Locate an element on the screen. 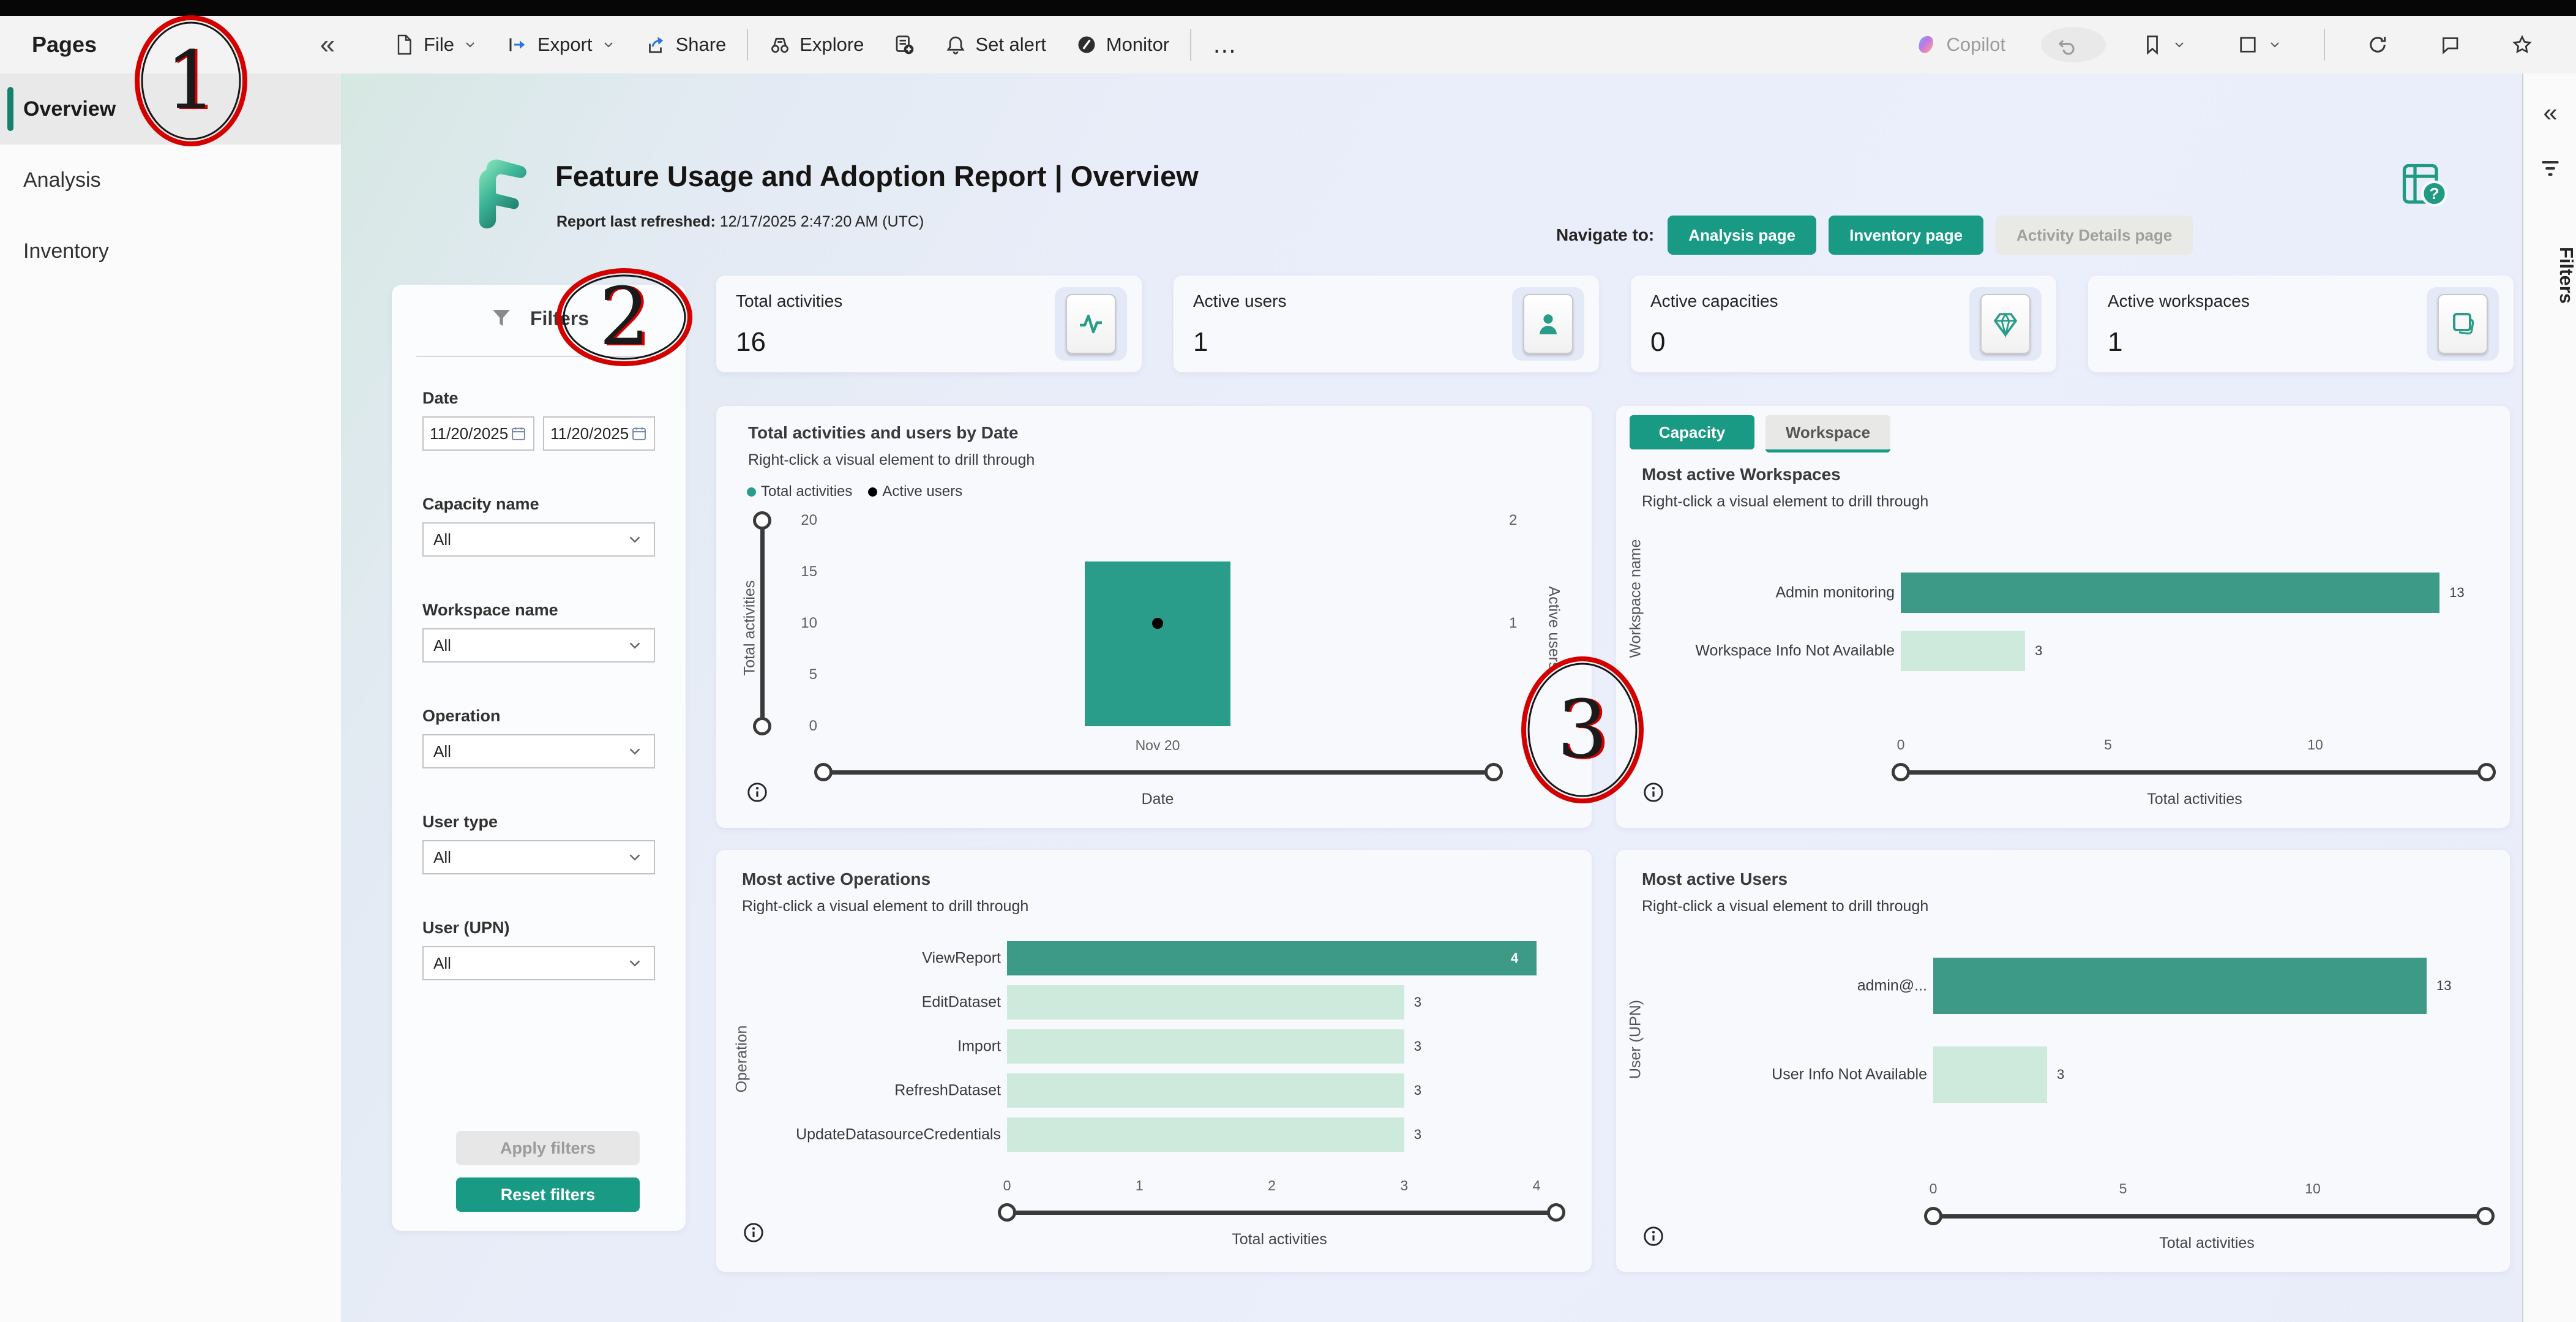 The image size is (2576, 1322). filter-field-operation: Operation All is located at coordinates (539, 737).